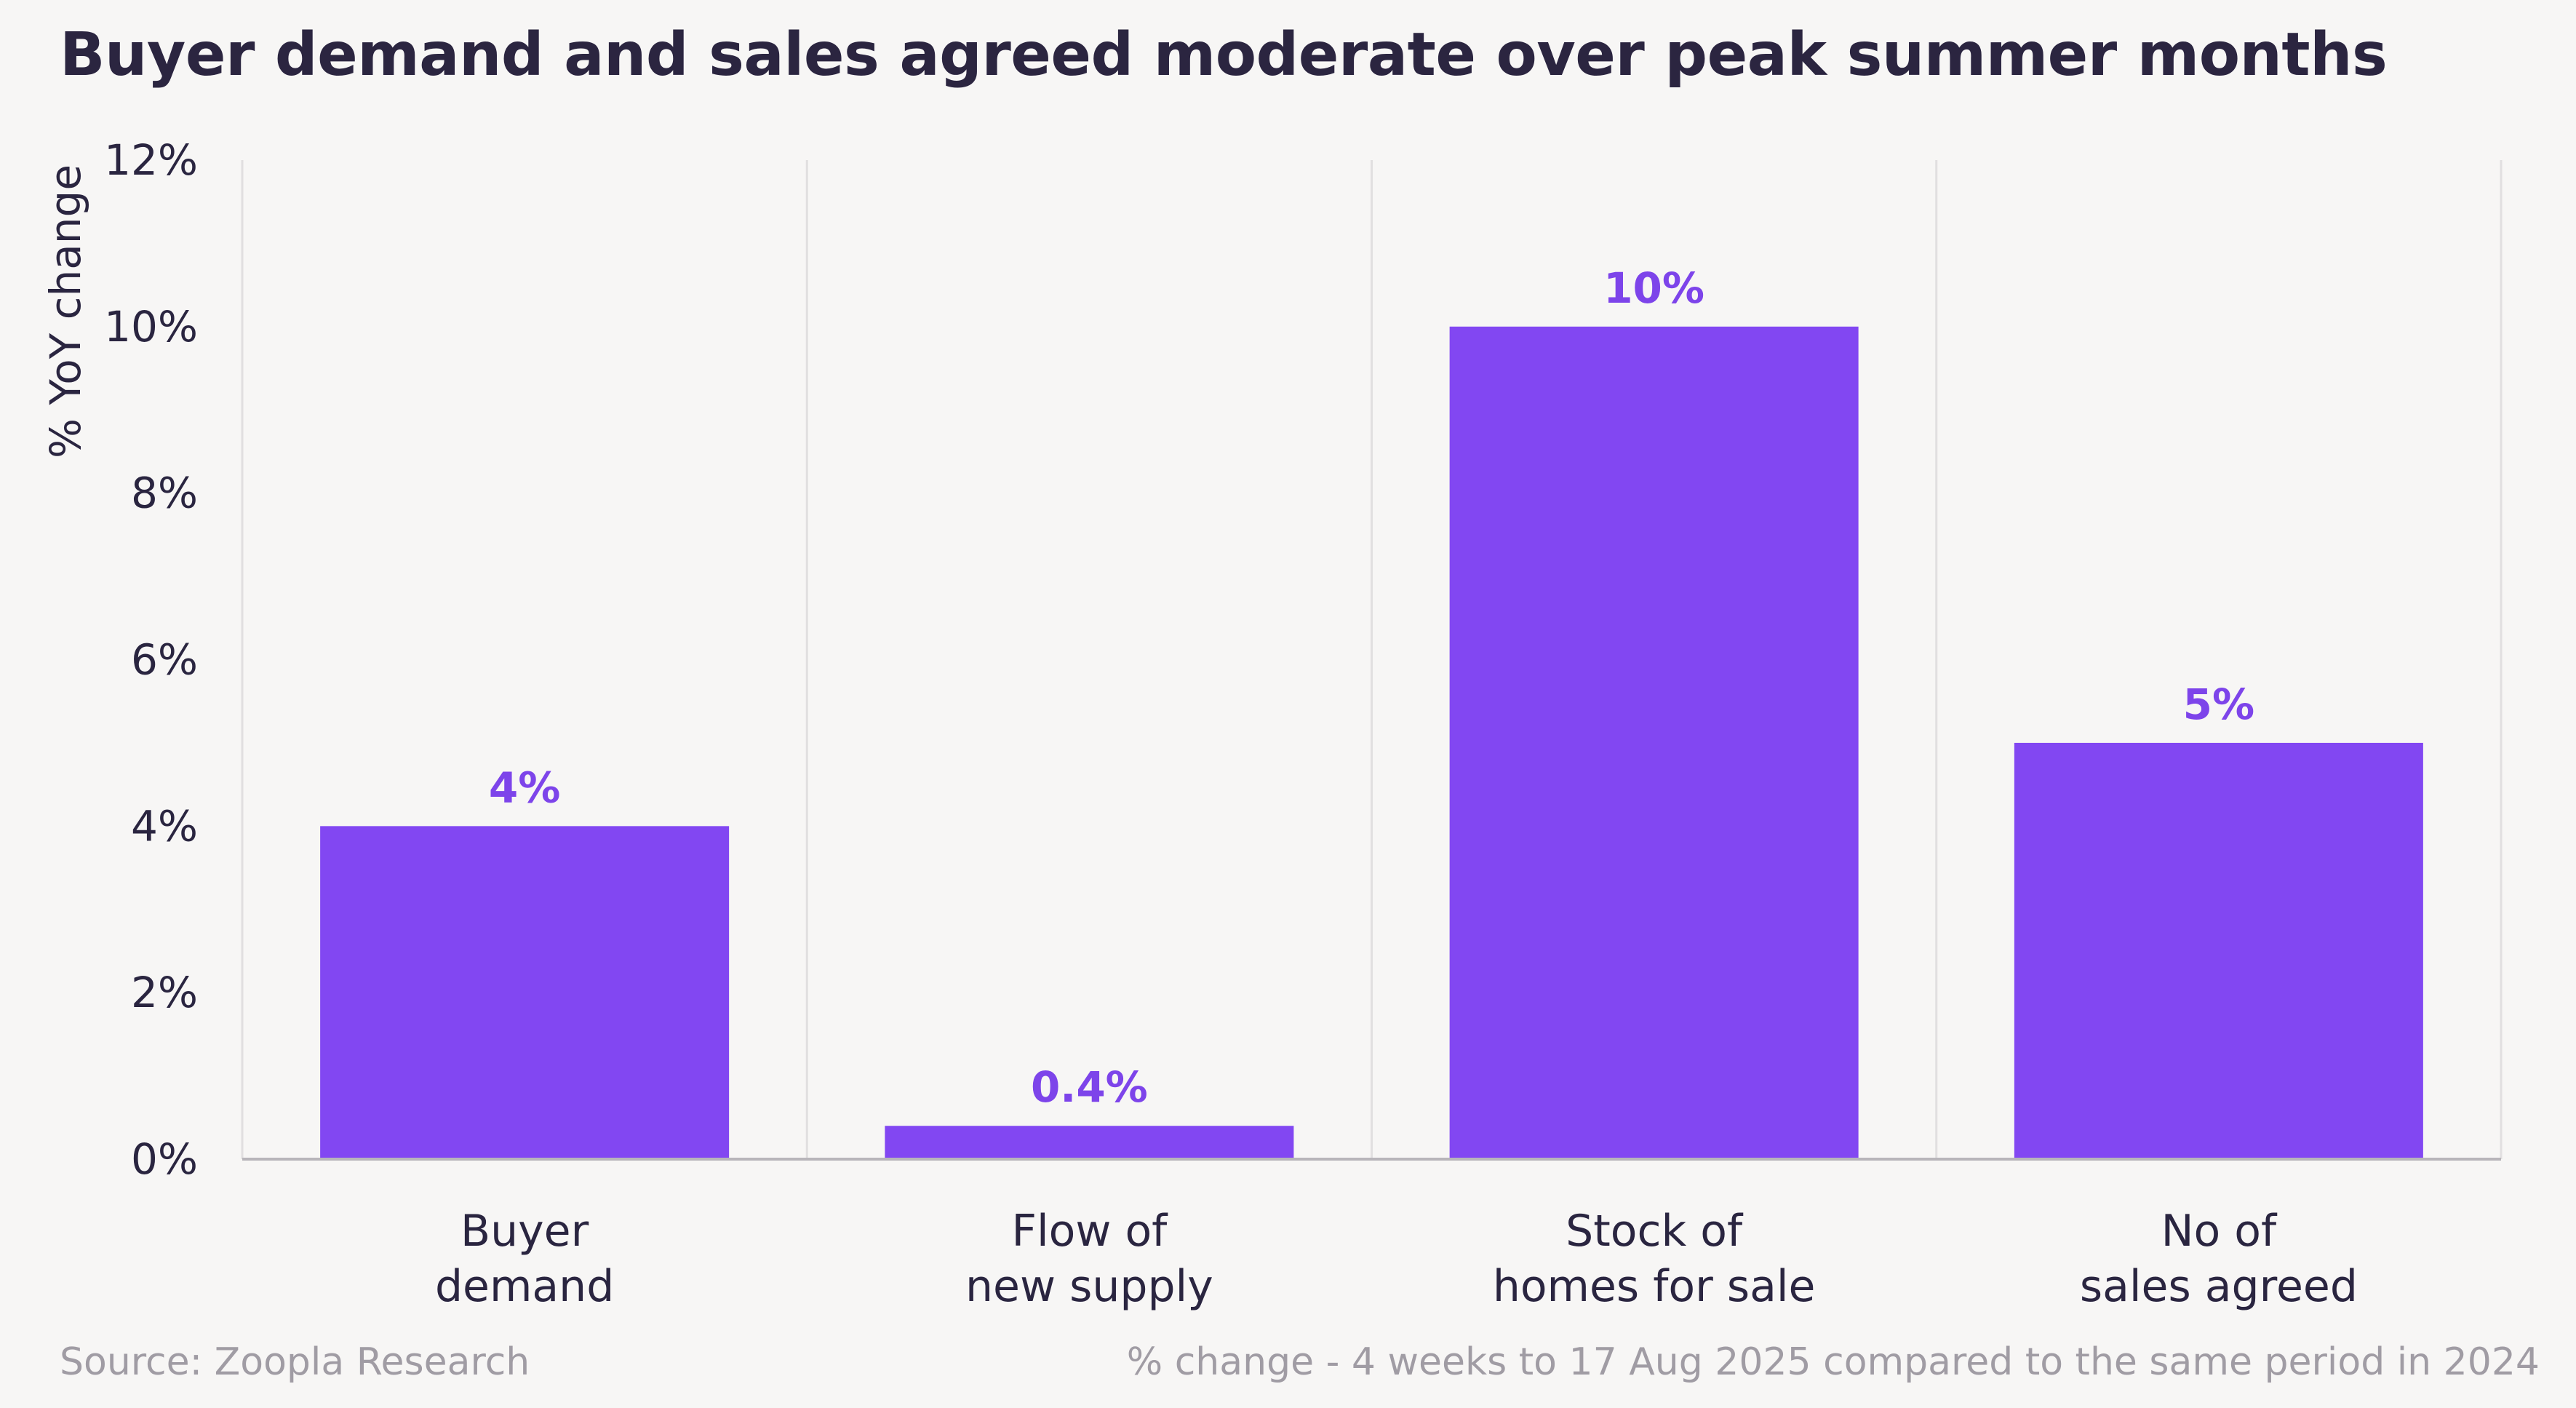 The image size is (2576, 1408). What do you see at coordinates (164, 992) in the screenshot?
I see `y-tick-label: 2%` at bounding box center [164, 992].